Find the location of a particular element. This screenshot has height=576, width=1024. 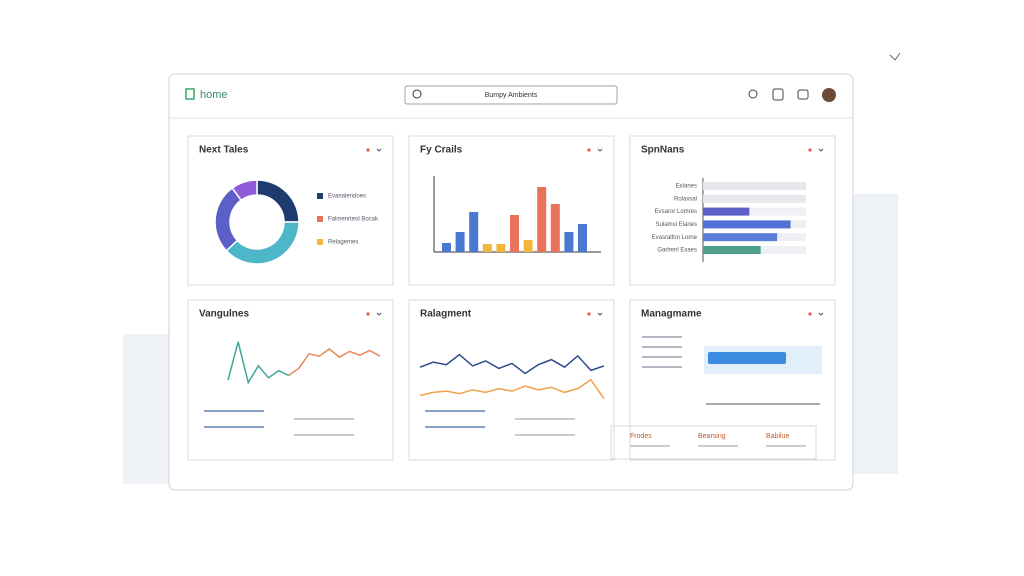

track is located at coordinates (754, 211).